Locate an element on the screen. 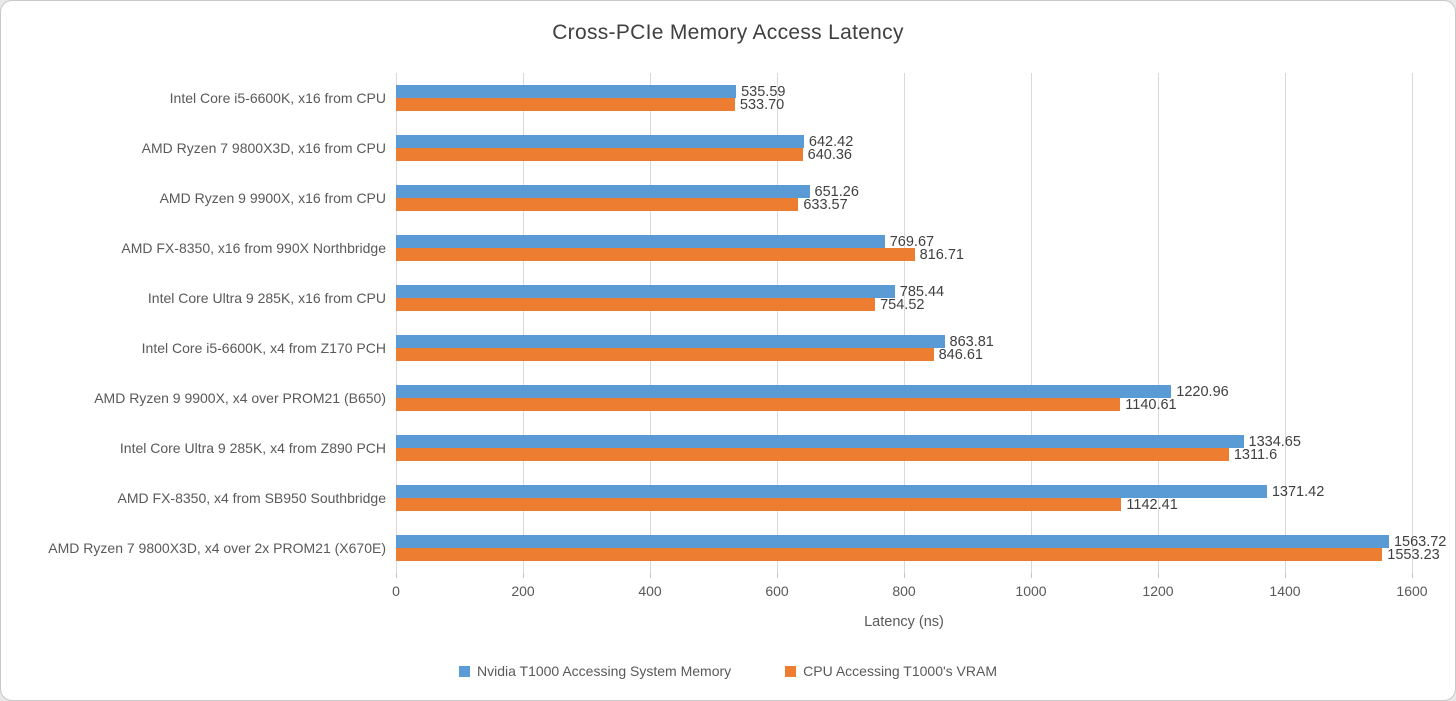 The width and height of the screenshot is (1456, 701). category-label: AMD Ryzen 9 9900X, x4 over PROM21 (B650) is located at coordinates (240, 398).